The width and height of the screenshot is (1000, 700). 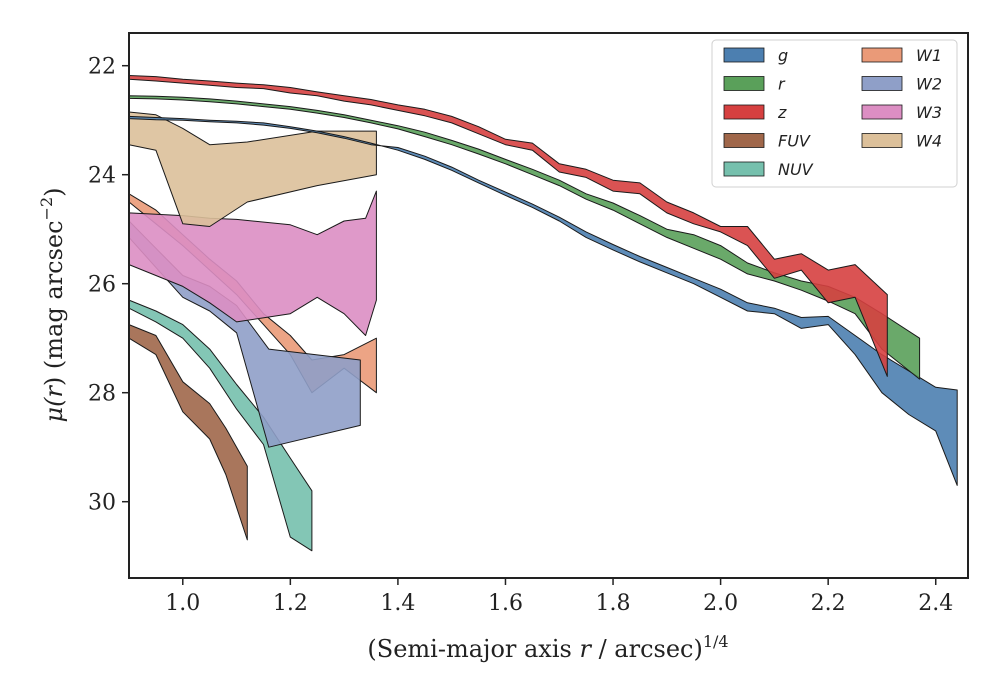 I want to click on band-nuv, so click(x=220, y=425).